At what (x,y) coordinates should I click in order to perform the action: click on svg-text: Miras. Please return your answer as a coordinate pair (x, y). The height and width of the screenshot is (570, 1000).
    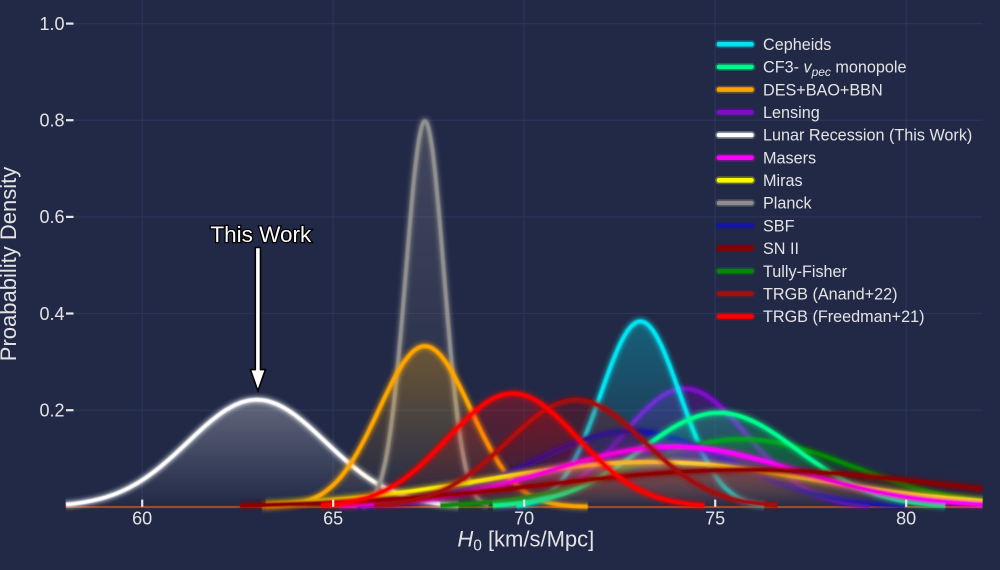
    Looking at the image, I should click on (783, 181).